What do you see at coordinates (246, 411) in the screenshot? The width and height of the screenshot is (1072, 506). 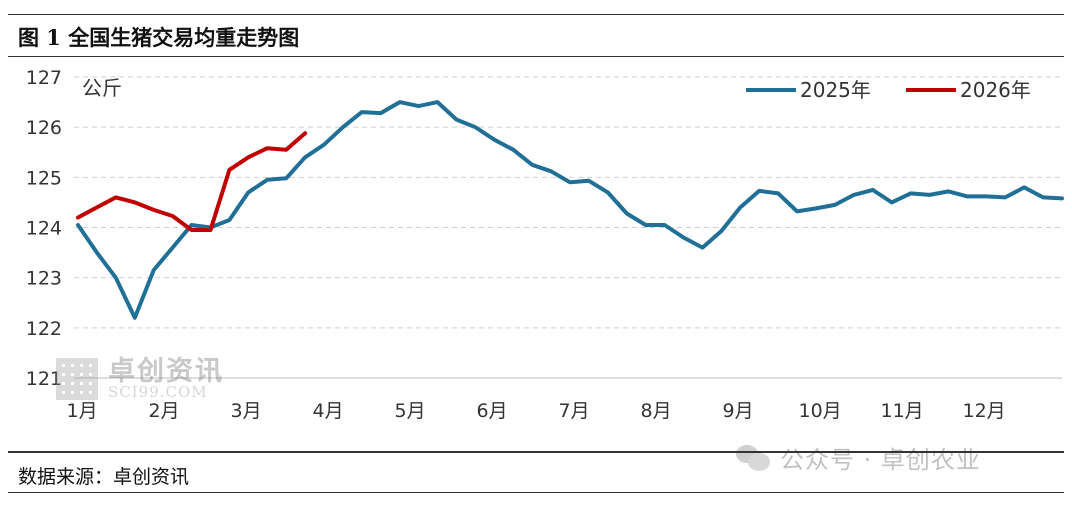 I see `x-tick-label: 3月` at bounding box center [246, 411].